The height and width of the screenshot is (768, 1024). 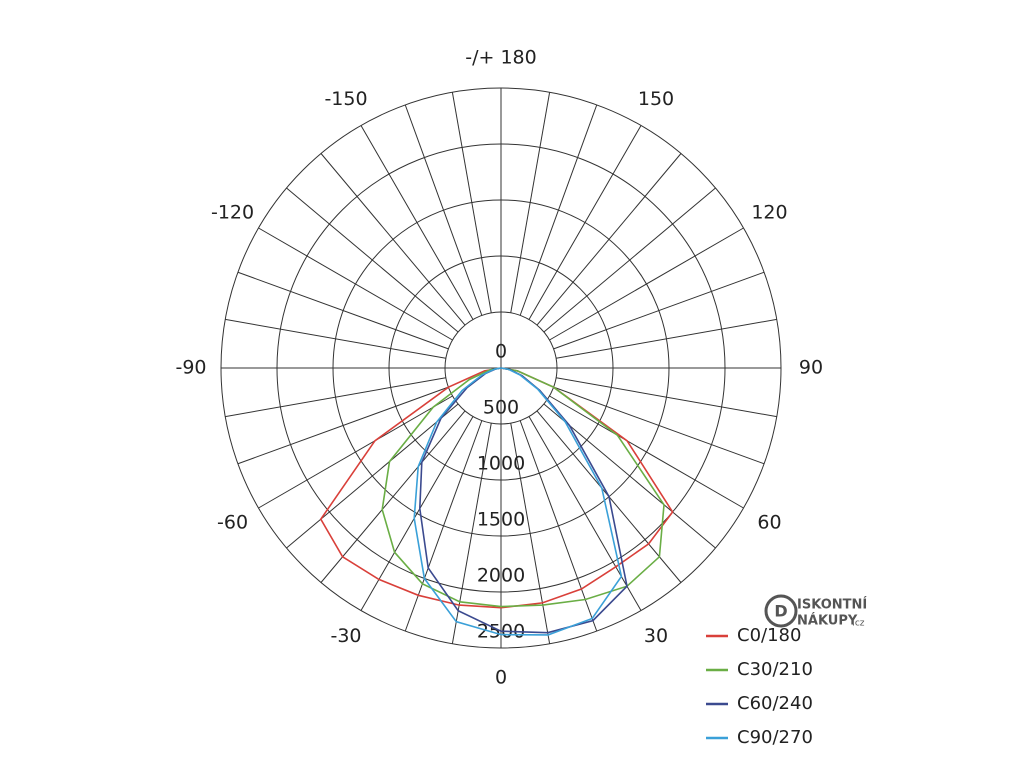 I want to click on angle-label: 0, so click(x=501, y=678).